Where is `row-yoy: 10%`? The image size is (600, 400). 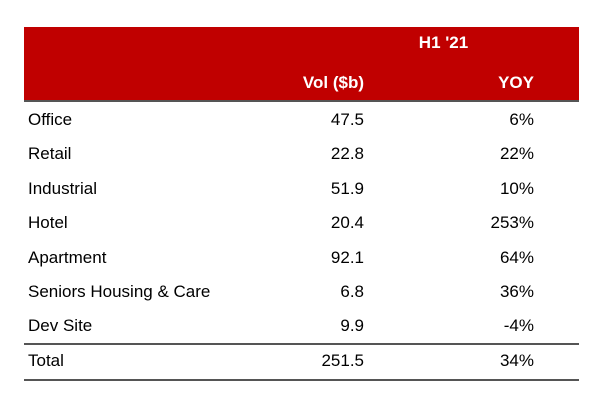 row-yoy: 10% is located at coordinates (516, 188).